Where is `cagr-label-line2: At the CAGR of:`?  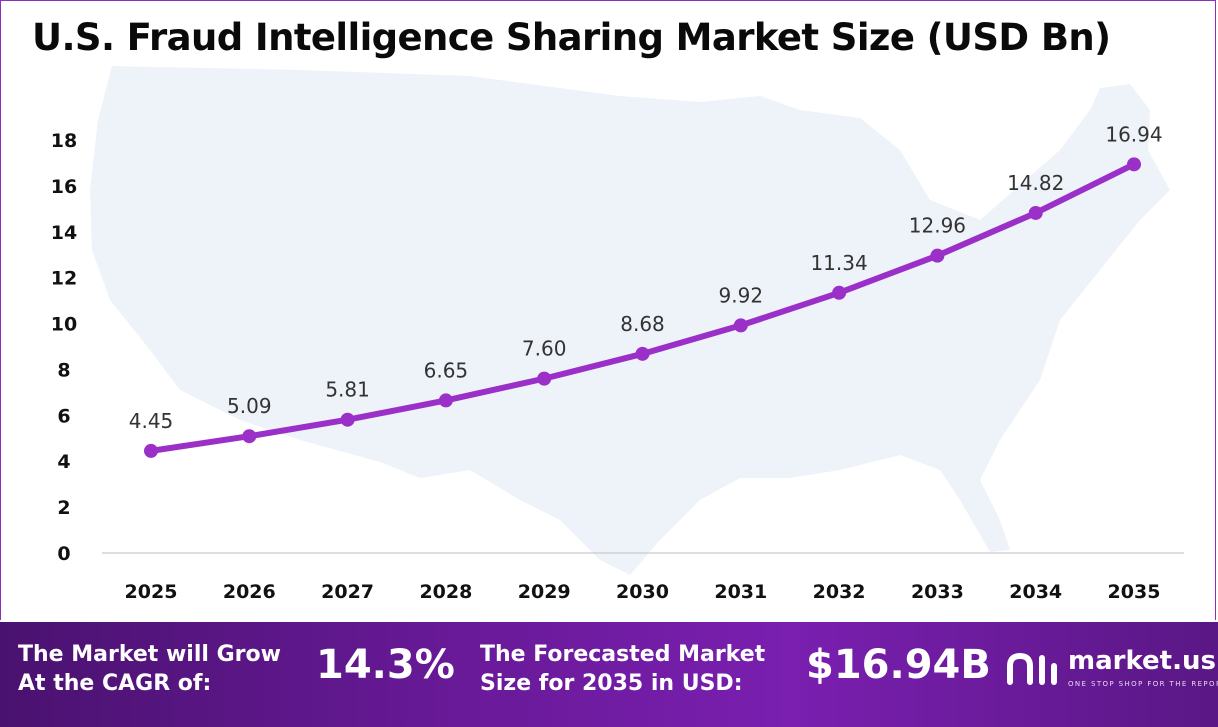
cagr-label-line2: At the CAGR of: is located at coordinates (115, 683).